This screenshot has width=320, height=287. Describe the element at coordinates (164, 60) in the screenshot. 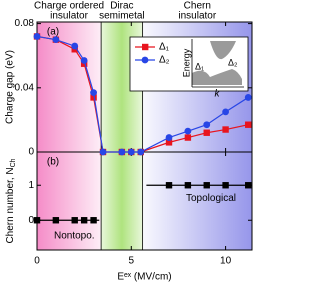

I see `legend-label: Δ₂` at that location.